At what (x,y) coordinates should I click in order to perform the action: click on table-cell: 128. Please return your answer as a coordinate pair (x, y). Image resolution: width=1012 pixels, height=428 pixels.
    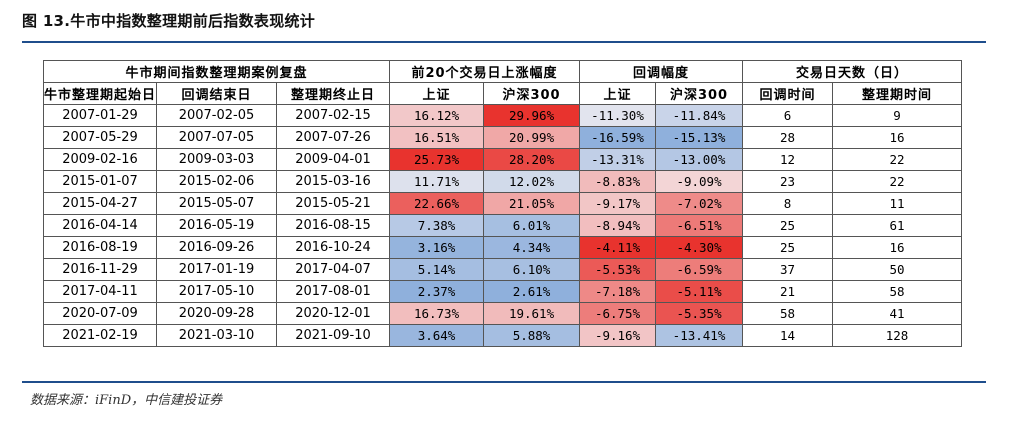
    Looking at the image, I should click on (897, 335).